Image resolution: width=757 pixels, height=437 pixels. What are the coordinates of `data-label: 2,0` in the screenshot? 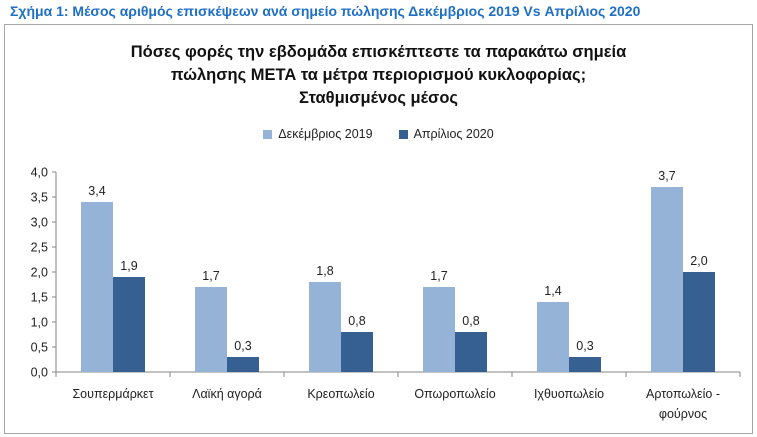 It's located at (698, 261).